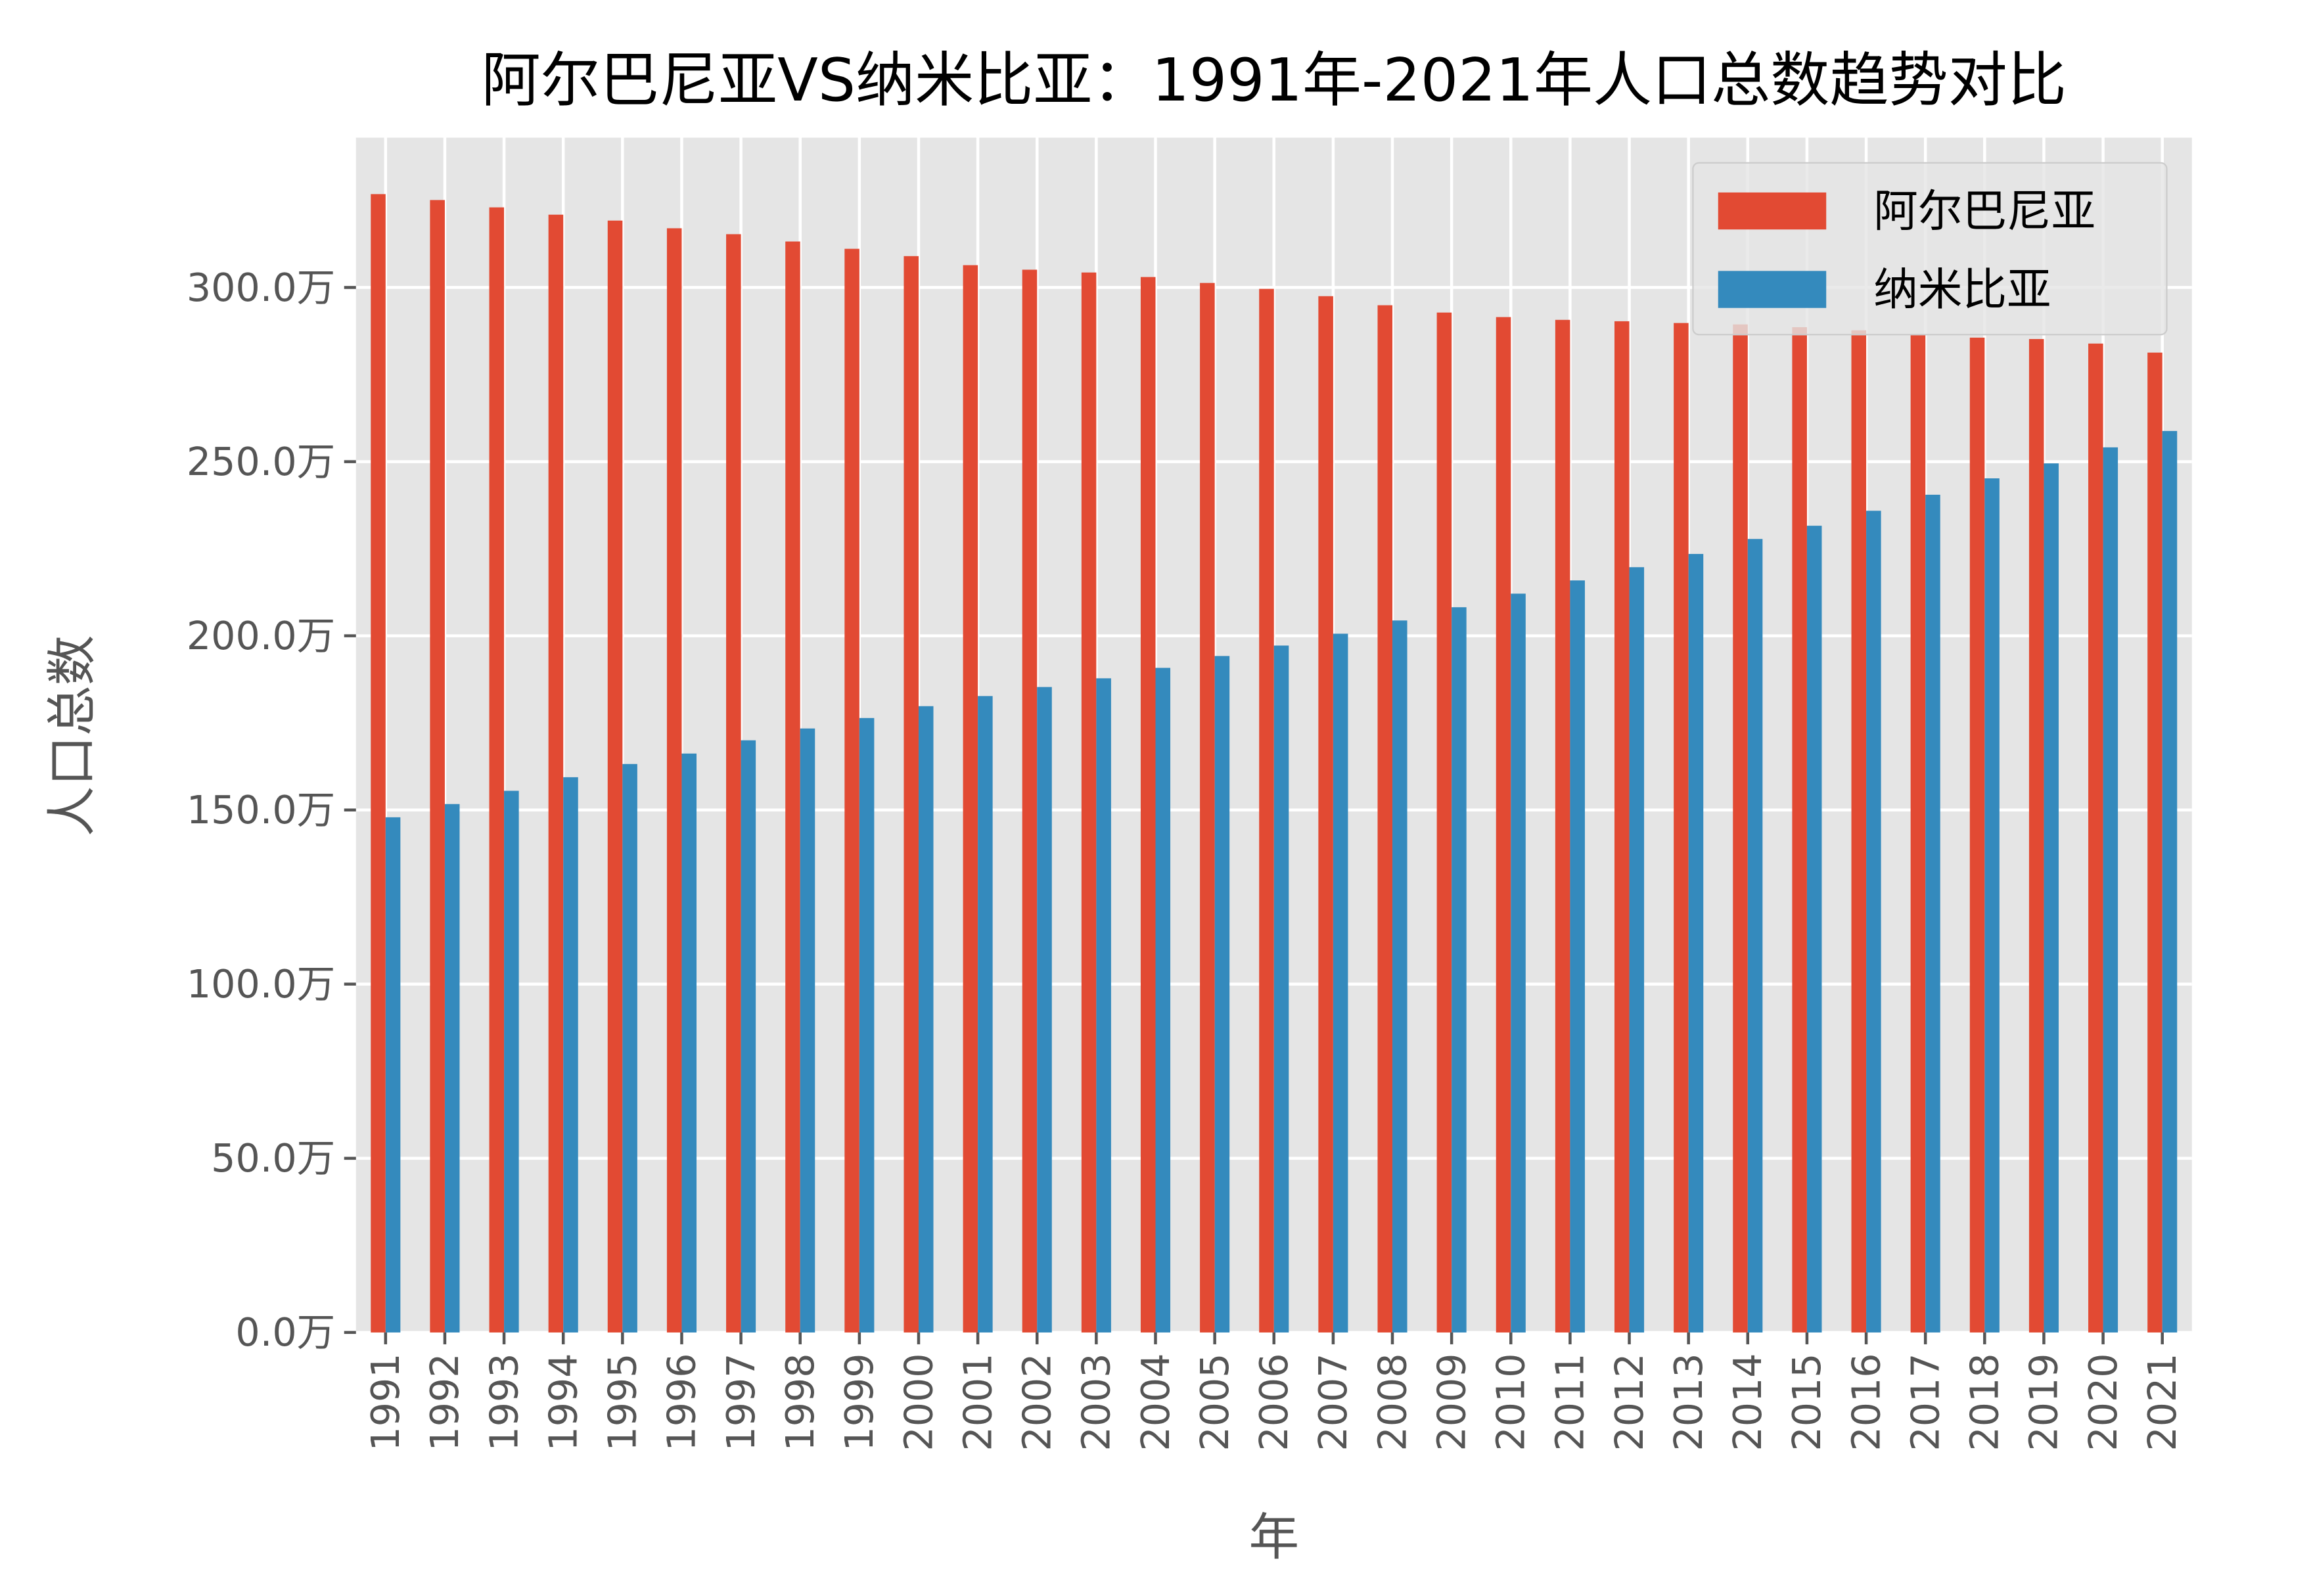 This screenshot has width=2311, height=1596. I want to click on bar-namibia-2004, so click(1163, 1000).